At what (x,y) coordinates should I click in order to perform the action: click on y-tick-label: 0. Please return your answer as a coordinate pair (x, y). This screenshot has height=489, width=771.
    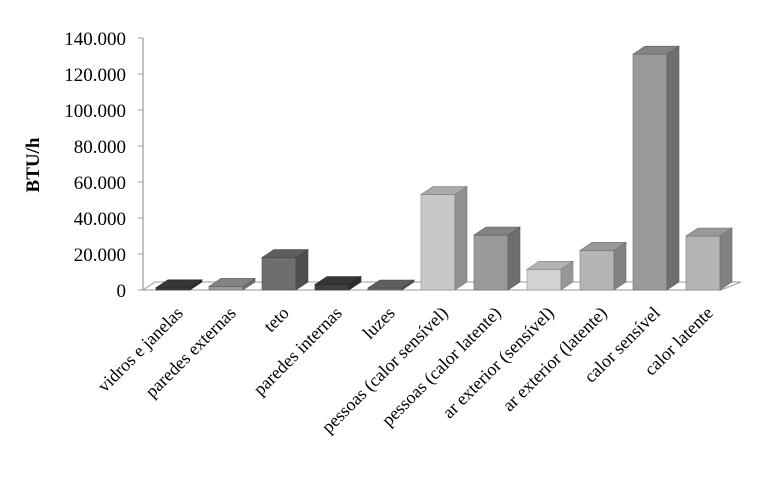
    Looking at the image, I should click on (122, 291).